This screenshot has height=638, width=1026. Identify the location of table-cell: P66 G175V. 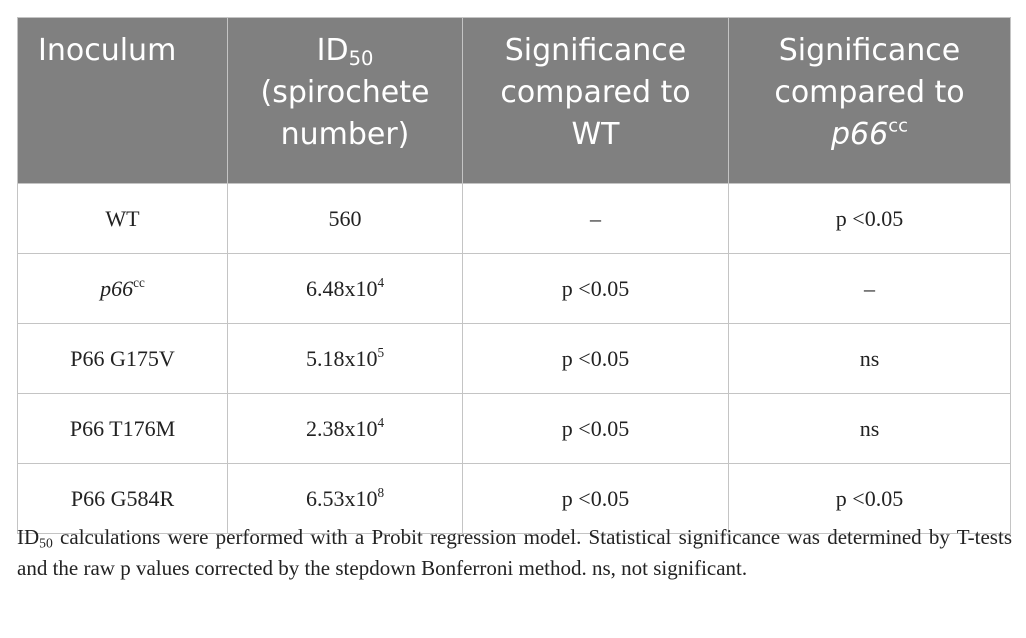
(122, 358).